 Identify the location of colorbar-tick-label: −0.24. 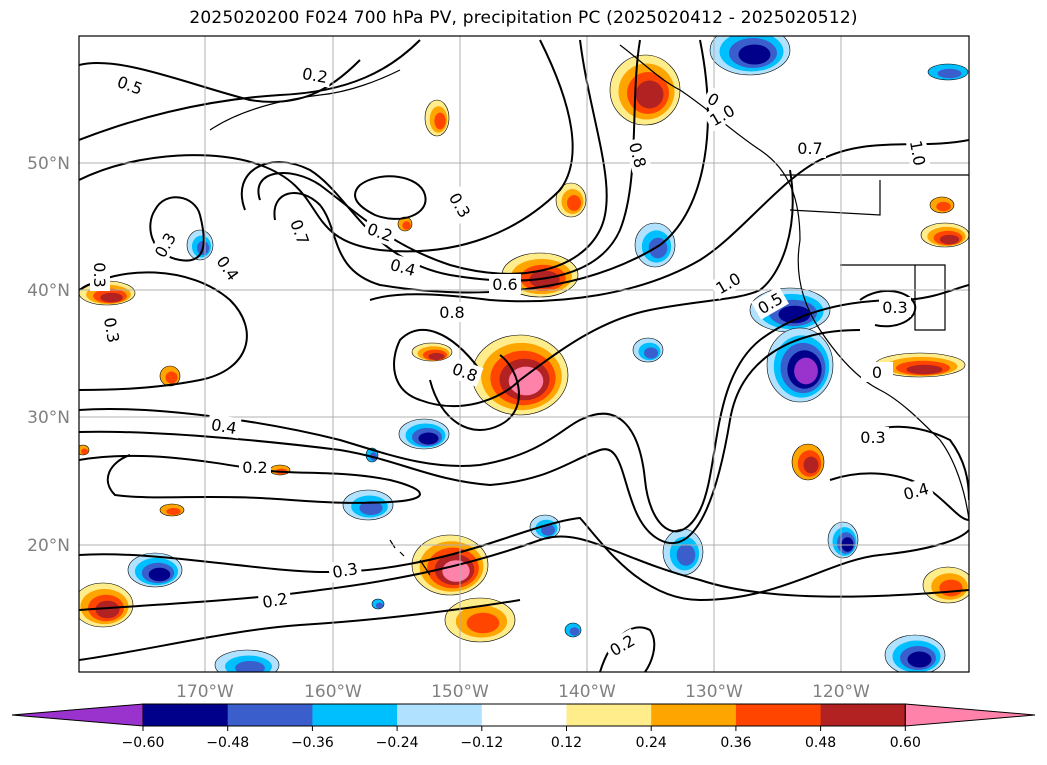
(397, 743).